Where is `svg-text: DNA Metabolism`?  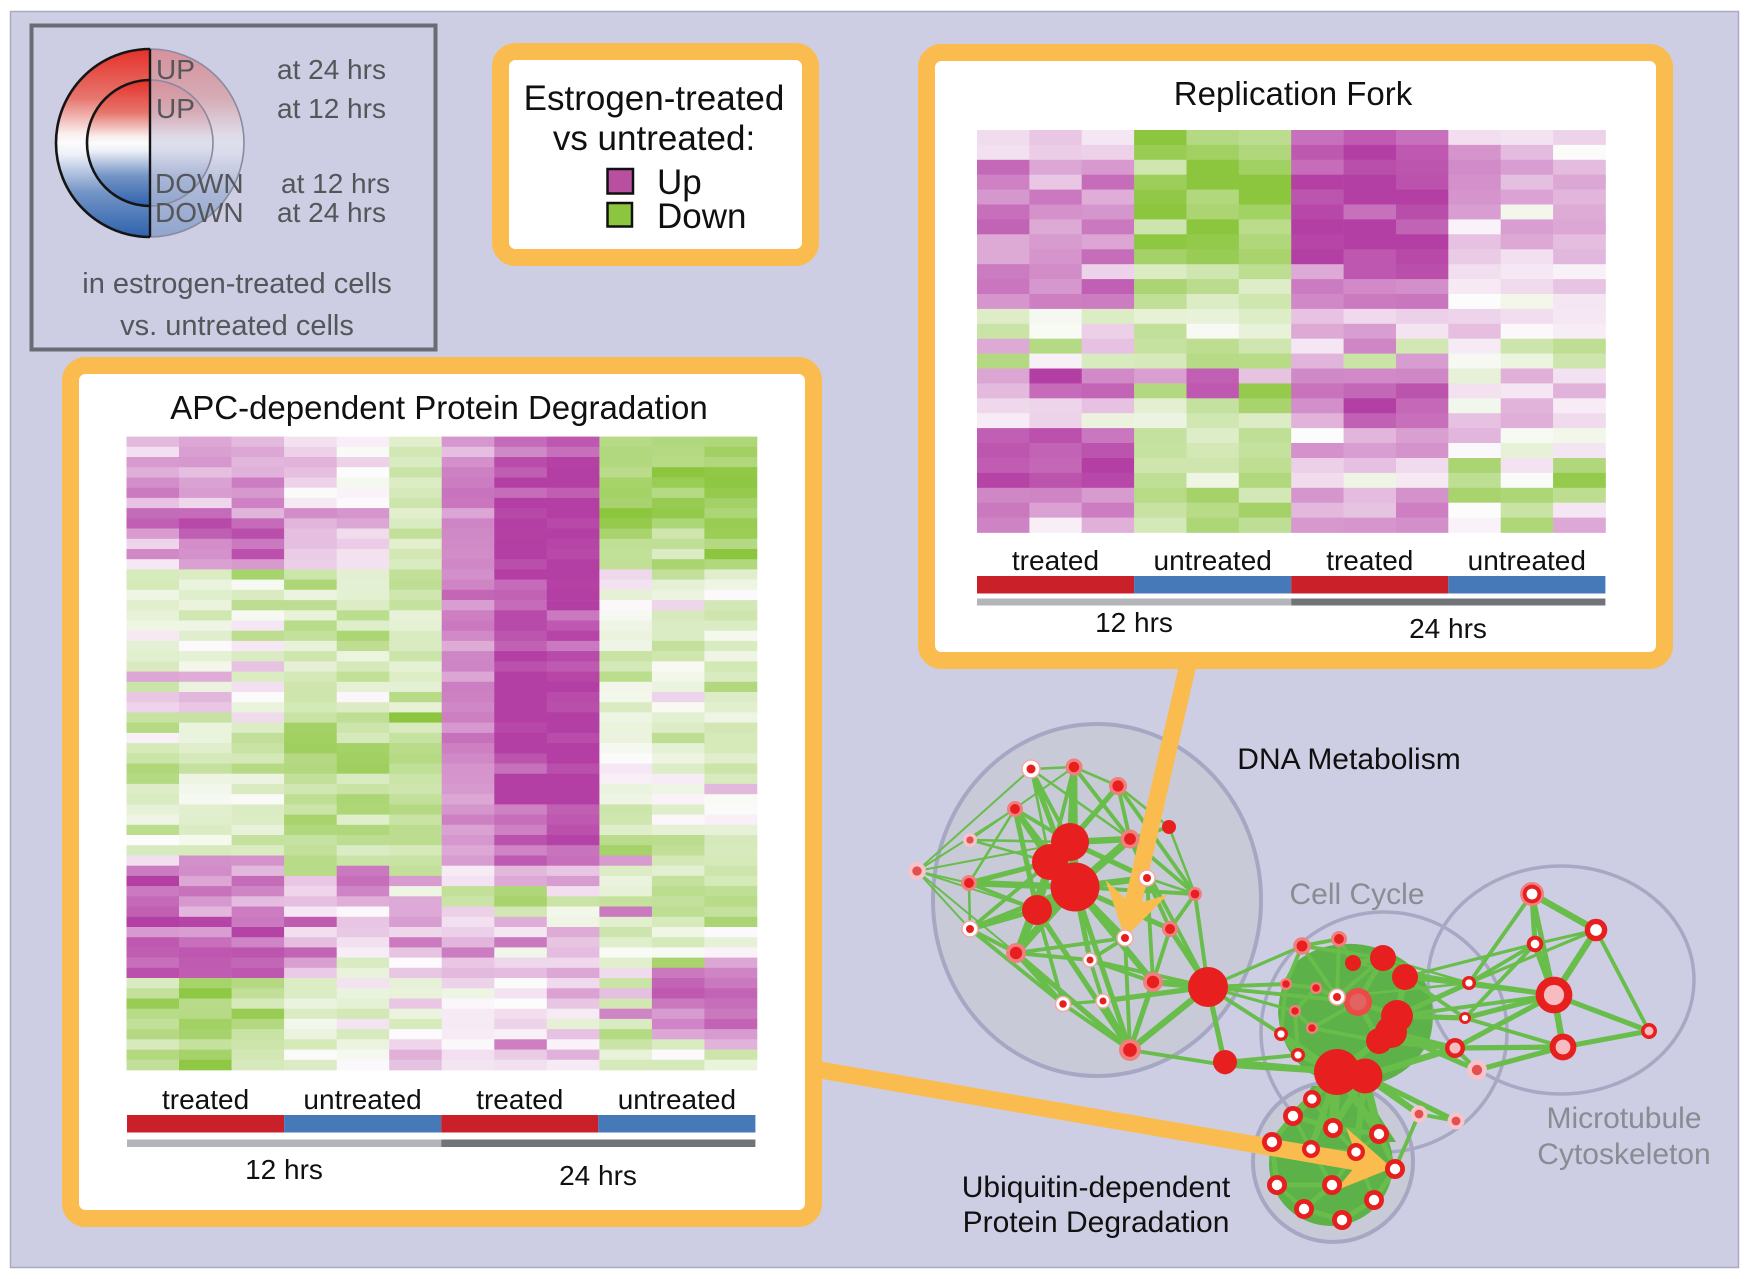 svg-text: DNA Metabolism is located at coordinates (1348, 759).